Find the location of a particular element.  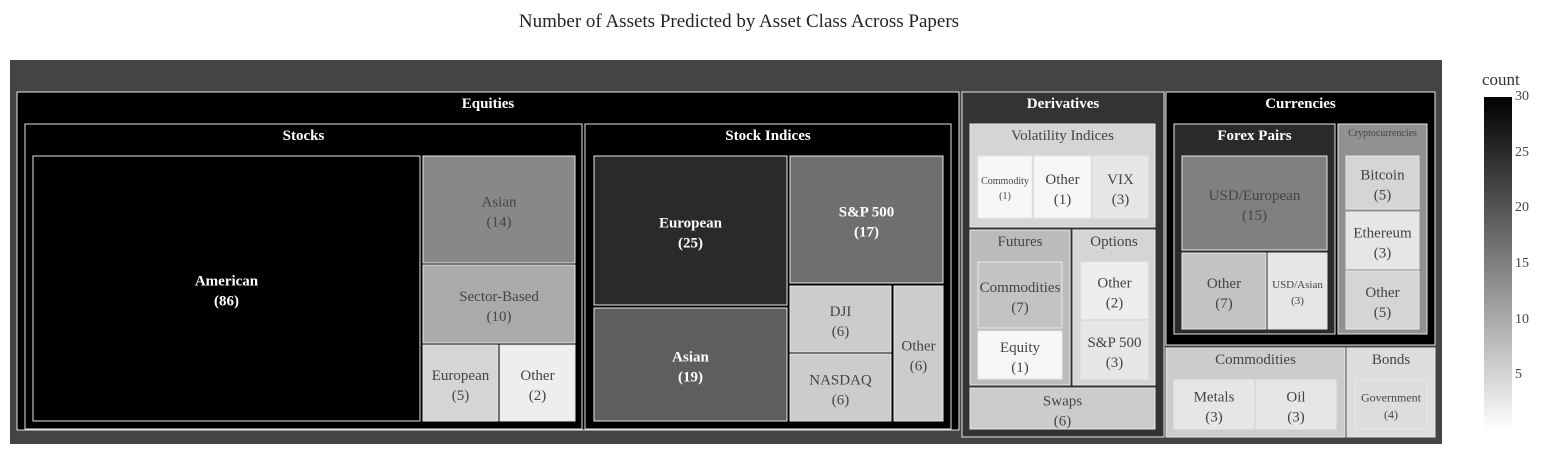

treemap-node-derivatives-swaps is located at coordinates (1062, 408).